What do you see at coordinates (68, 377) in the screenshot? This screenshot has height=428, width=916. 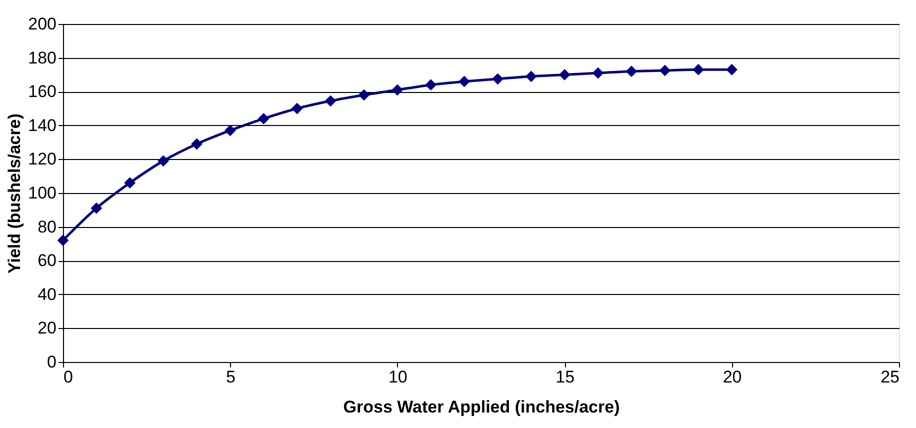 I see `x-tick-label: 0` at bounding box center [68, 377].